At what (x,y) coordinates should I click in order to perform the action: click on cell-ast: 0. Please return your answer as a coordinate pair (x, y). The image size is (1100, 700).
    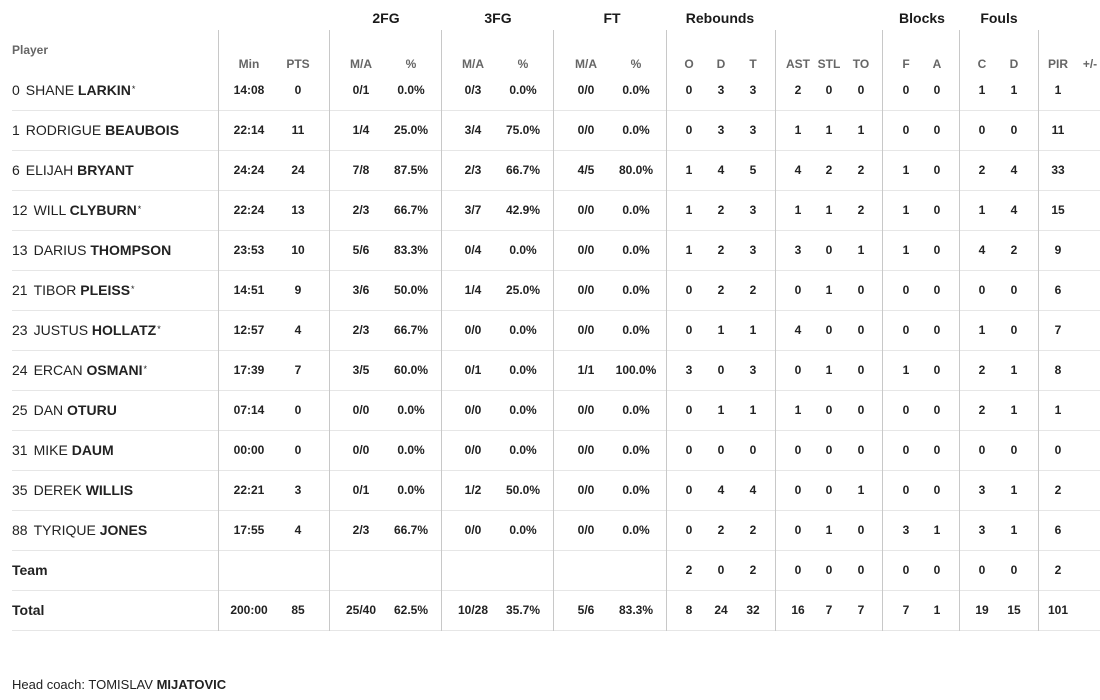
    Looking at the image, I should click on (798, 450).